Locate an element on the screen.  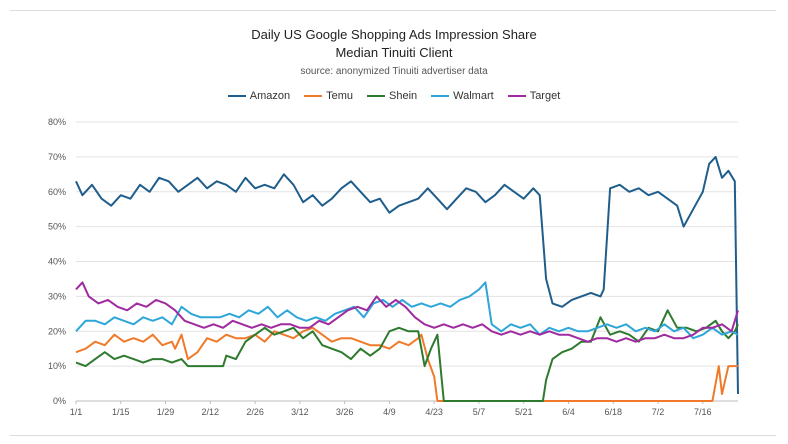
legend-item-walmart: Walmart is located at coordinates (462, 96).